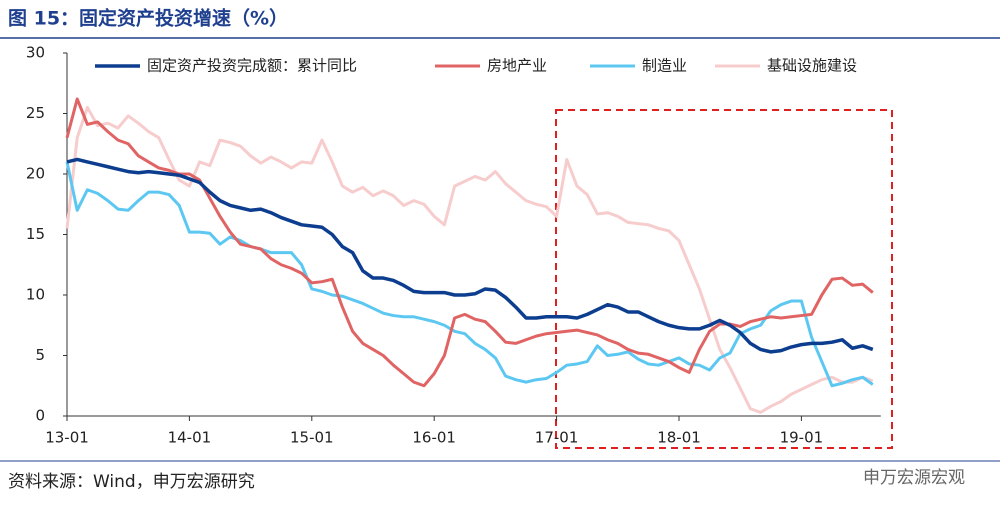  What do you see at coordinates (35, 53) in the screenshot?
I see `y-tick-label: 30` at bounding box center [35, 53].